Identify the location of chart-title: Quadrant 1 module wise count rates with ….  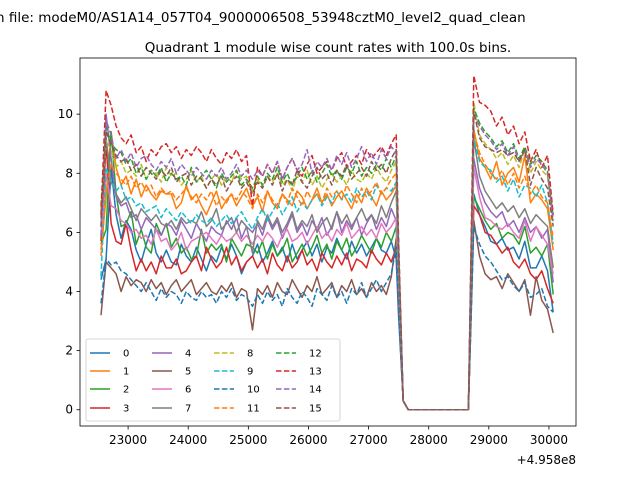
(328, 48).